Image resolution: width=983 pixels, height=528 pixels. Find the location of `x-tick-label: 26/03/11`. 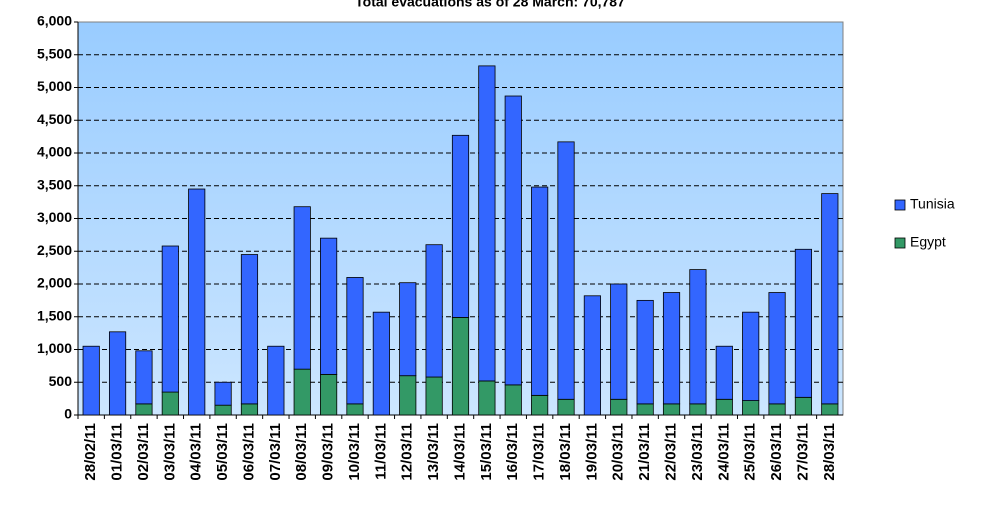

x-tick-label: 26/03/11 is located at coordinates (776, 452).